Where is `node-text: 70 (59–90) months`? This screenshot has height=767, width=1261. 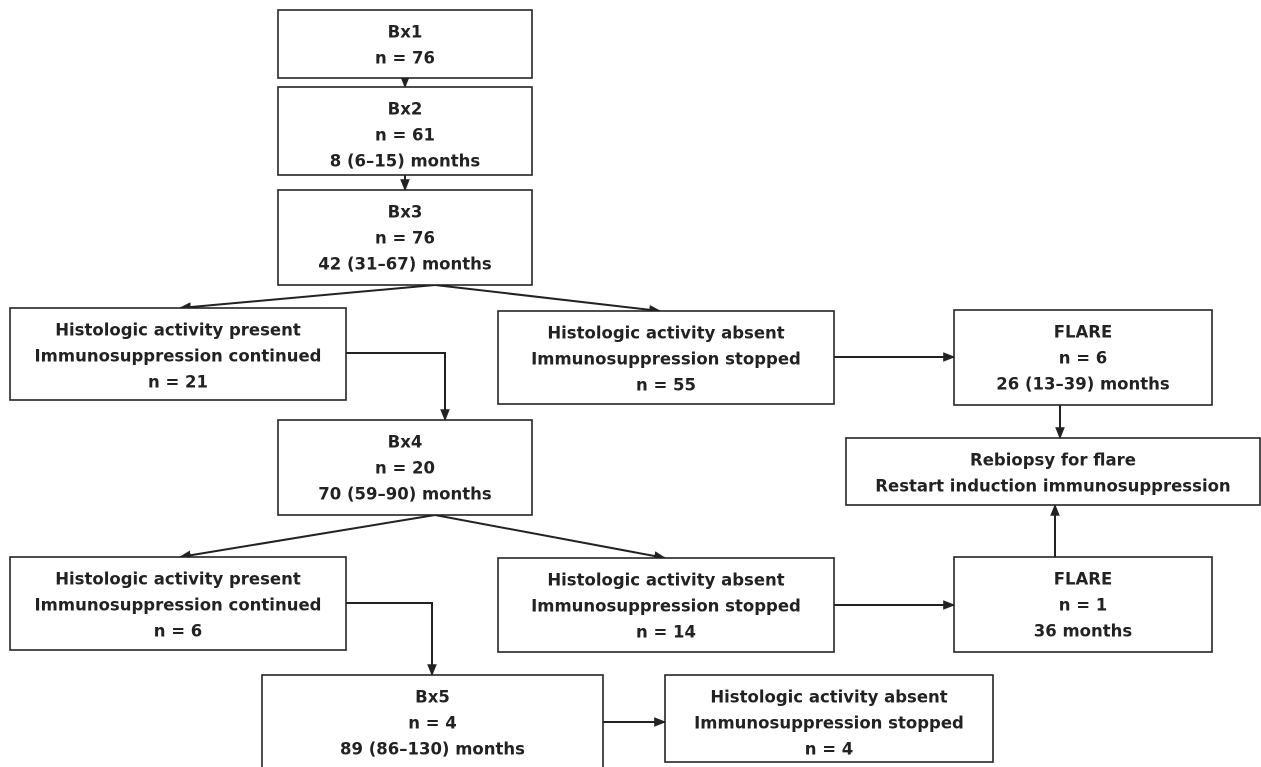
node-text: 70 (59–90) months is located at coordinates (405, 494).